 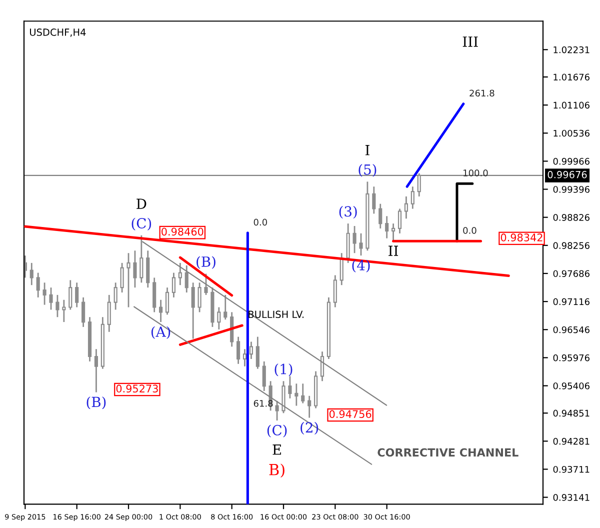 I want to click on y-tick-label: 0.94851, so click(x=571, y=413).